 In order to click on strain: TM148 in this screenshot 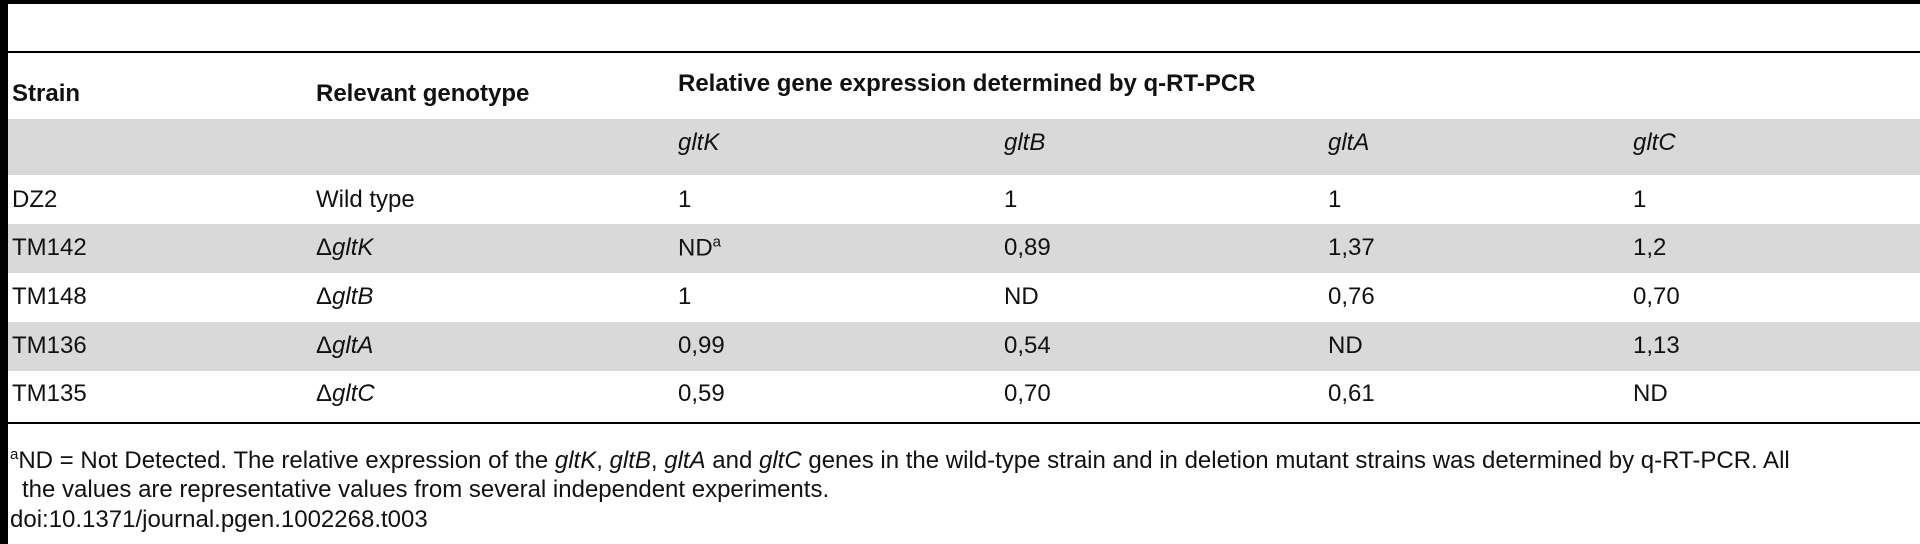, I will do `click(49, 296)`.